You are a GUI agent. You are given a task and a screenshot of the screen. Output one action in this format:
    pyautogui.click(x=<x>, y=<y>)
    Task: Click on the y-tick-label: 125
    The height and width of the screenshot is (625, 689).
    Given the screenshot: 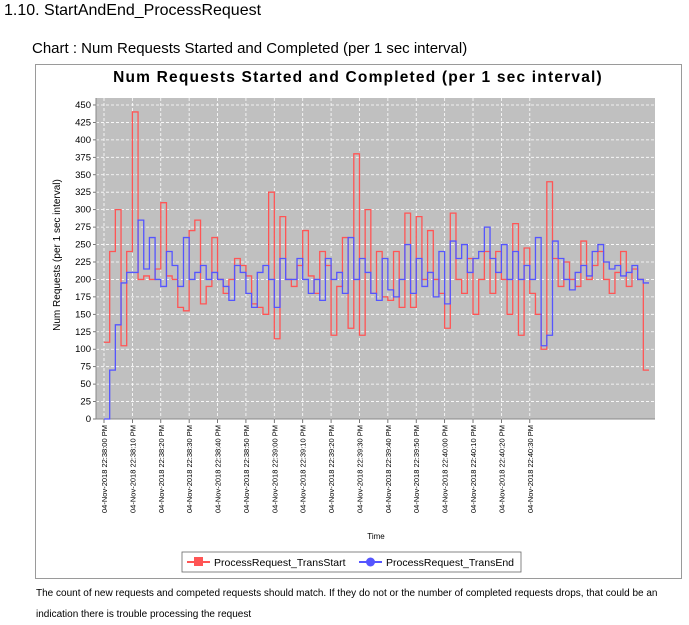 What is the action you would take?
    pyautogui.click(x=83, y=332)
    